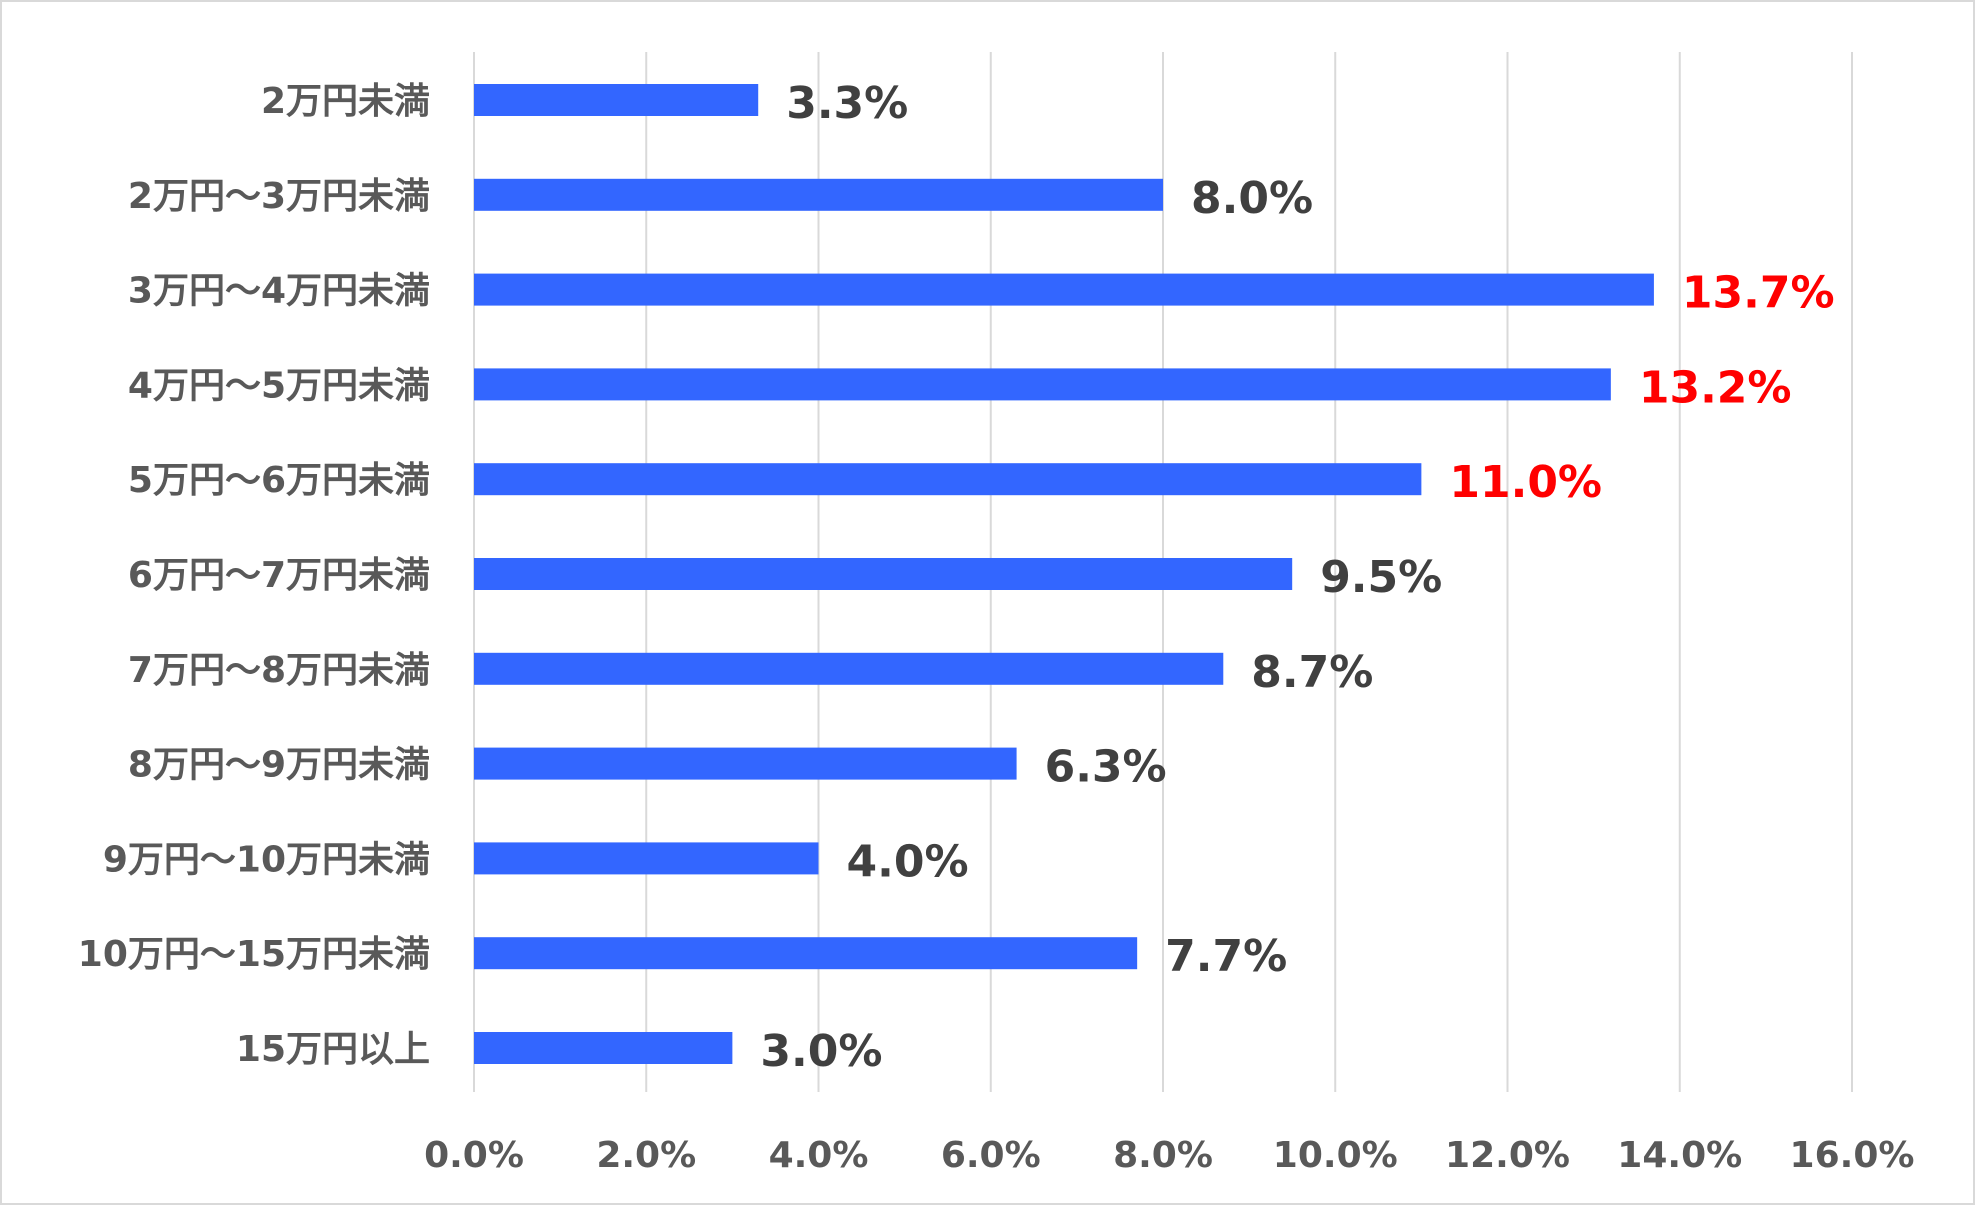 The width and height of the screenshot is (1975, 1207). I want to click on category-label: 7万円～8万円未満, so click(279, 670).